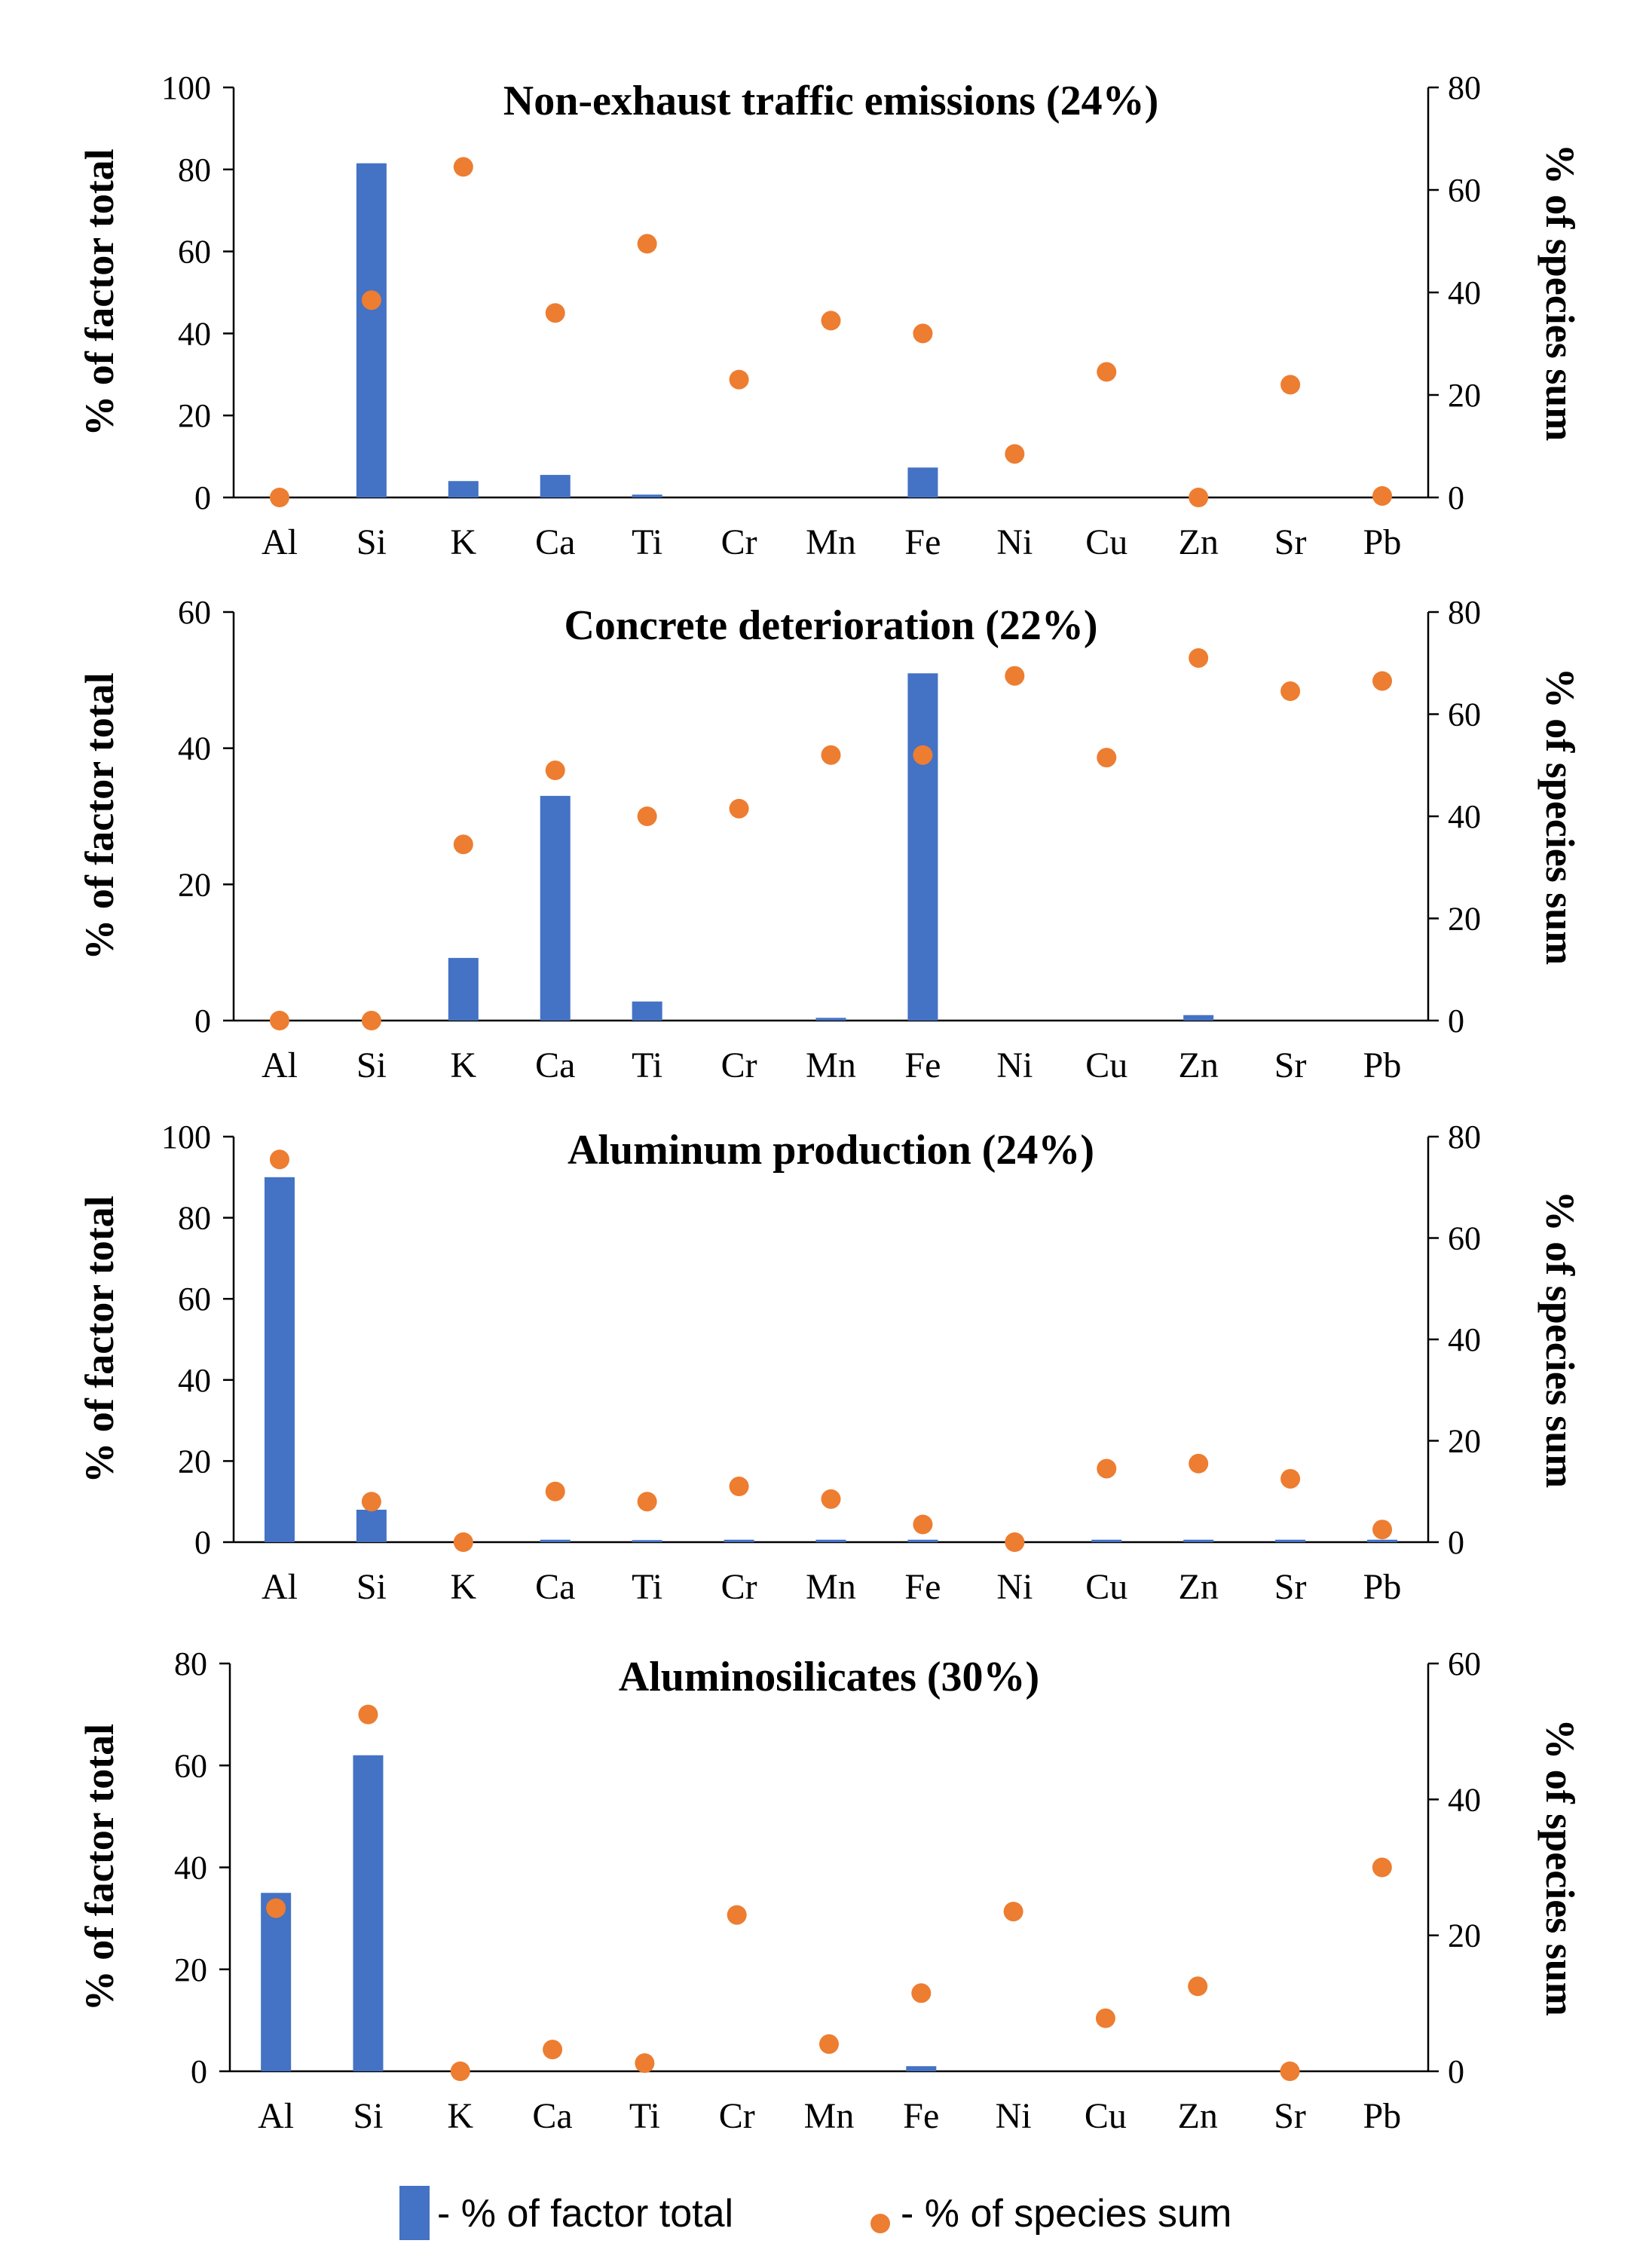  I want to click on bar-pb, so click(1382, 1540).